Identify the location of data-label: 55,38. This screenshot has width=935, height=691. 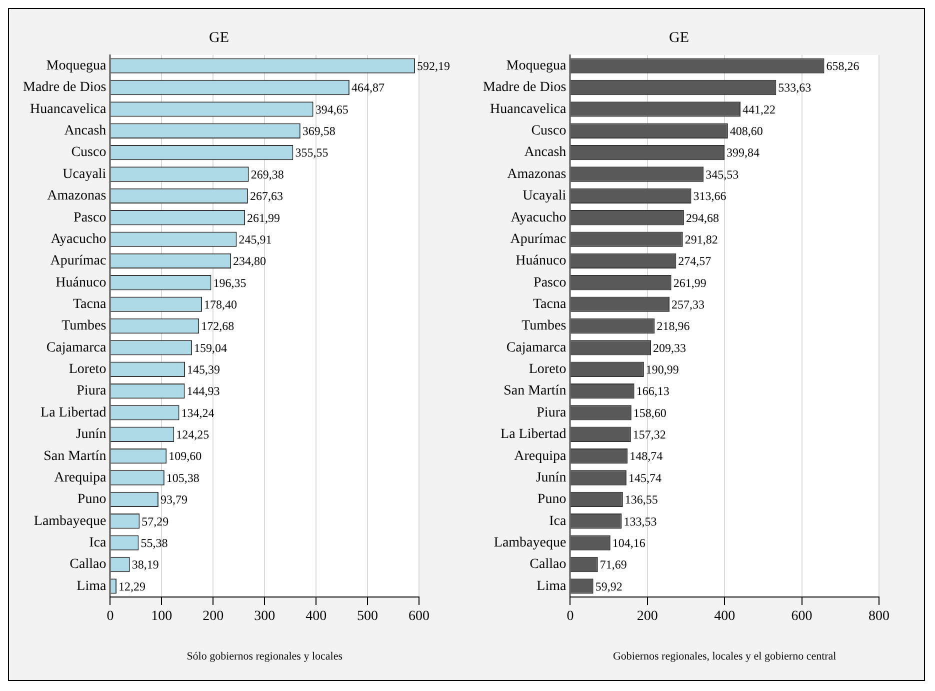
(154, 543).